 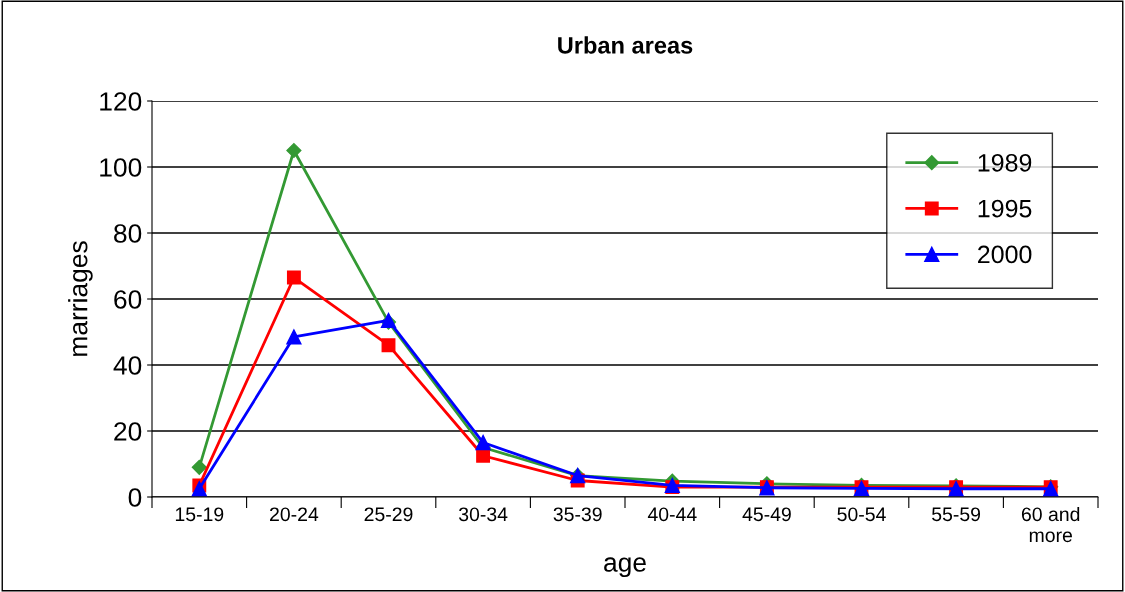 What do you see at coordinates (121, 101) in the screenshot?
I see `y-tick-label: 120` at bounding box center [121, 101].